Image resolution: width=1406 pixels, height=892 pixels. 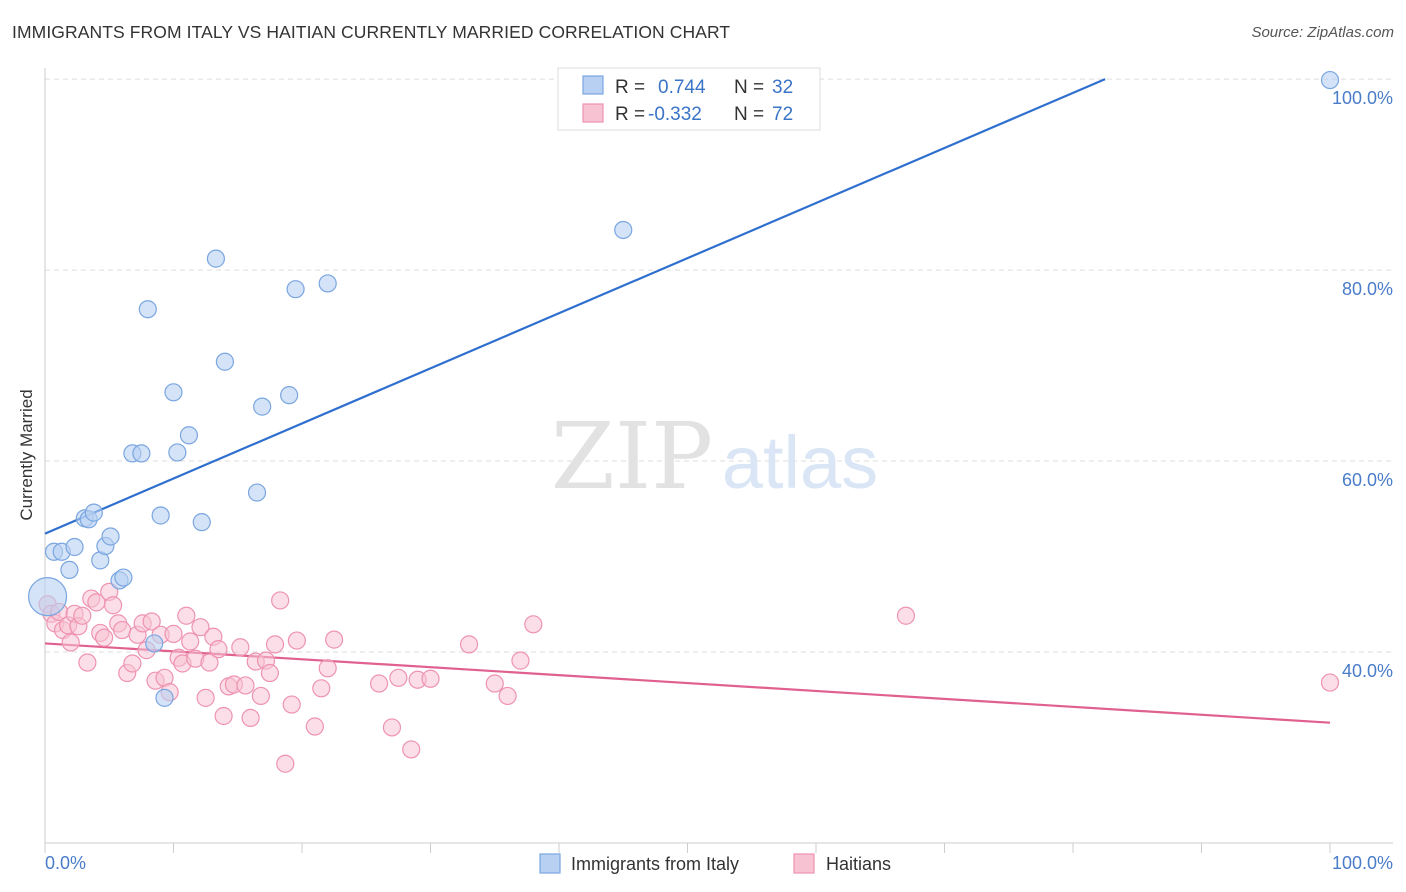 What do you see at coordinates (632, 456) in the screenshot?
I see `watermark-zip: ZIP` at bounding box center [632, 456].